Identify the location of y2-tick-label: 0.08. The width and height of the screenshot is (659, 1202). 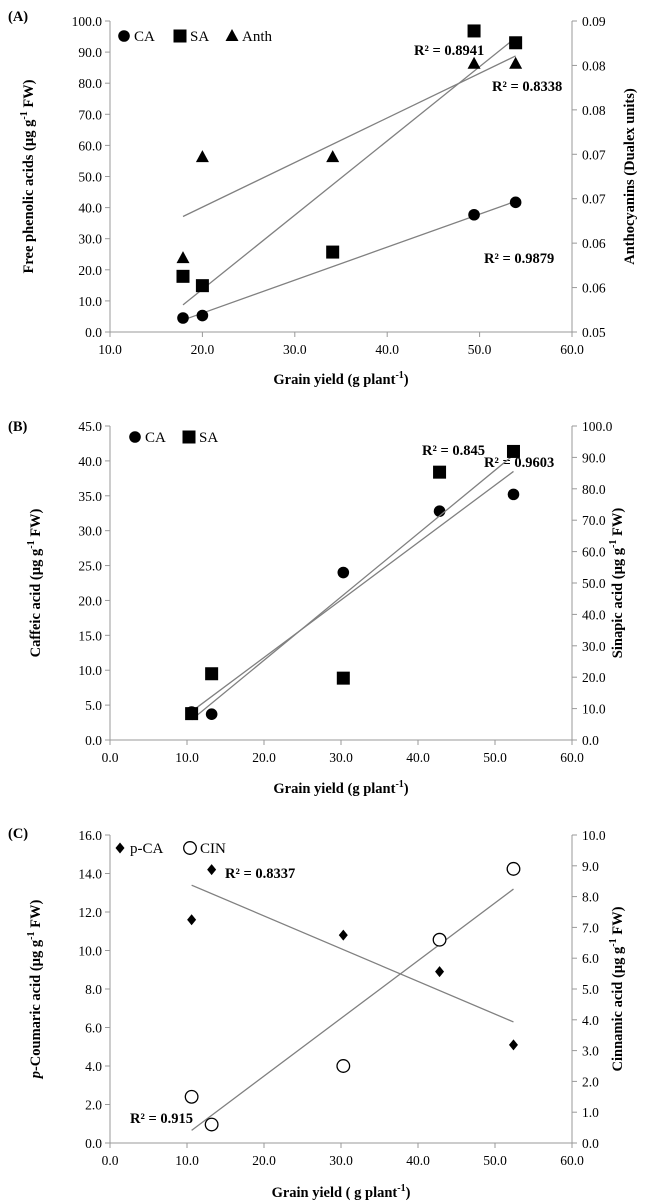
(594, 110).